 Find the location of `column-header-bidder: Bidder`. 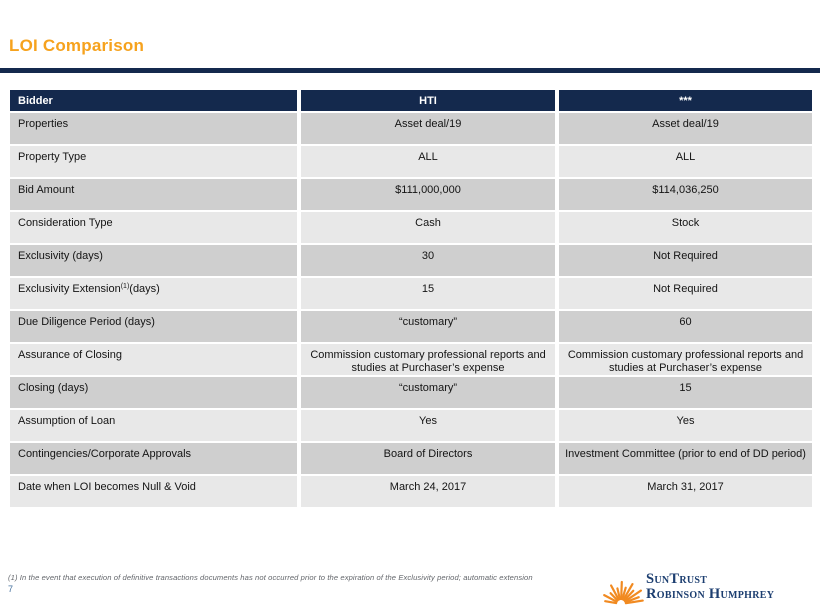

column-header-bidder: Bidder is located at coordinates (153, 100).